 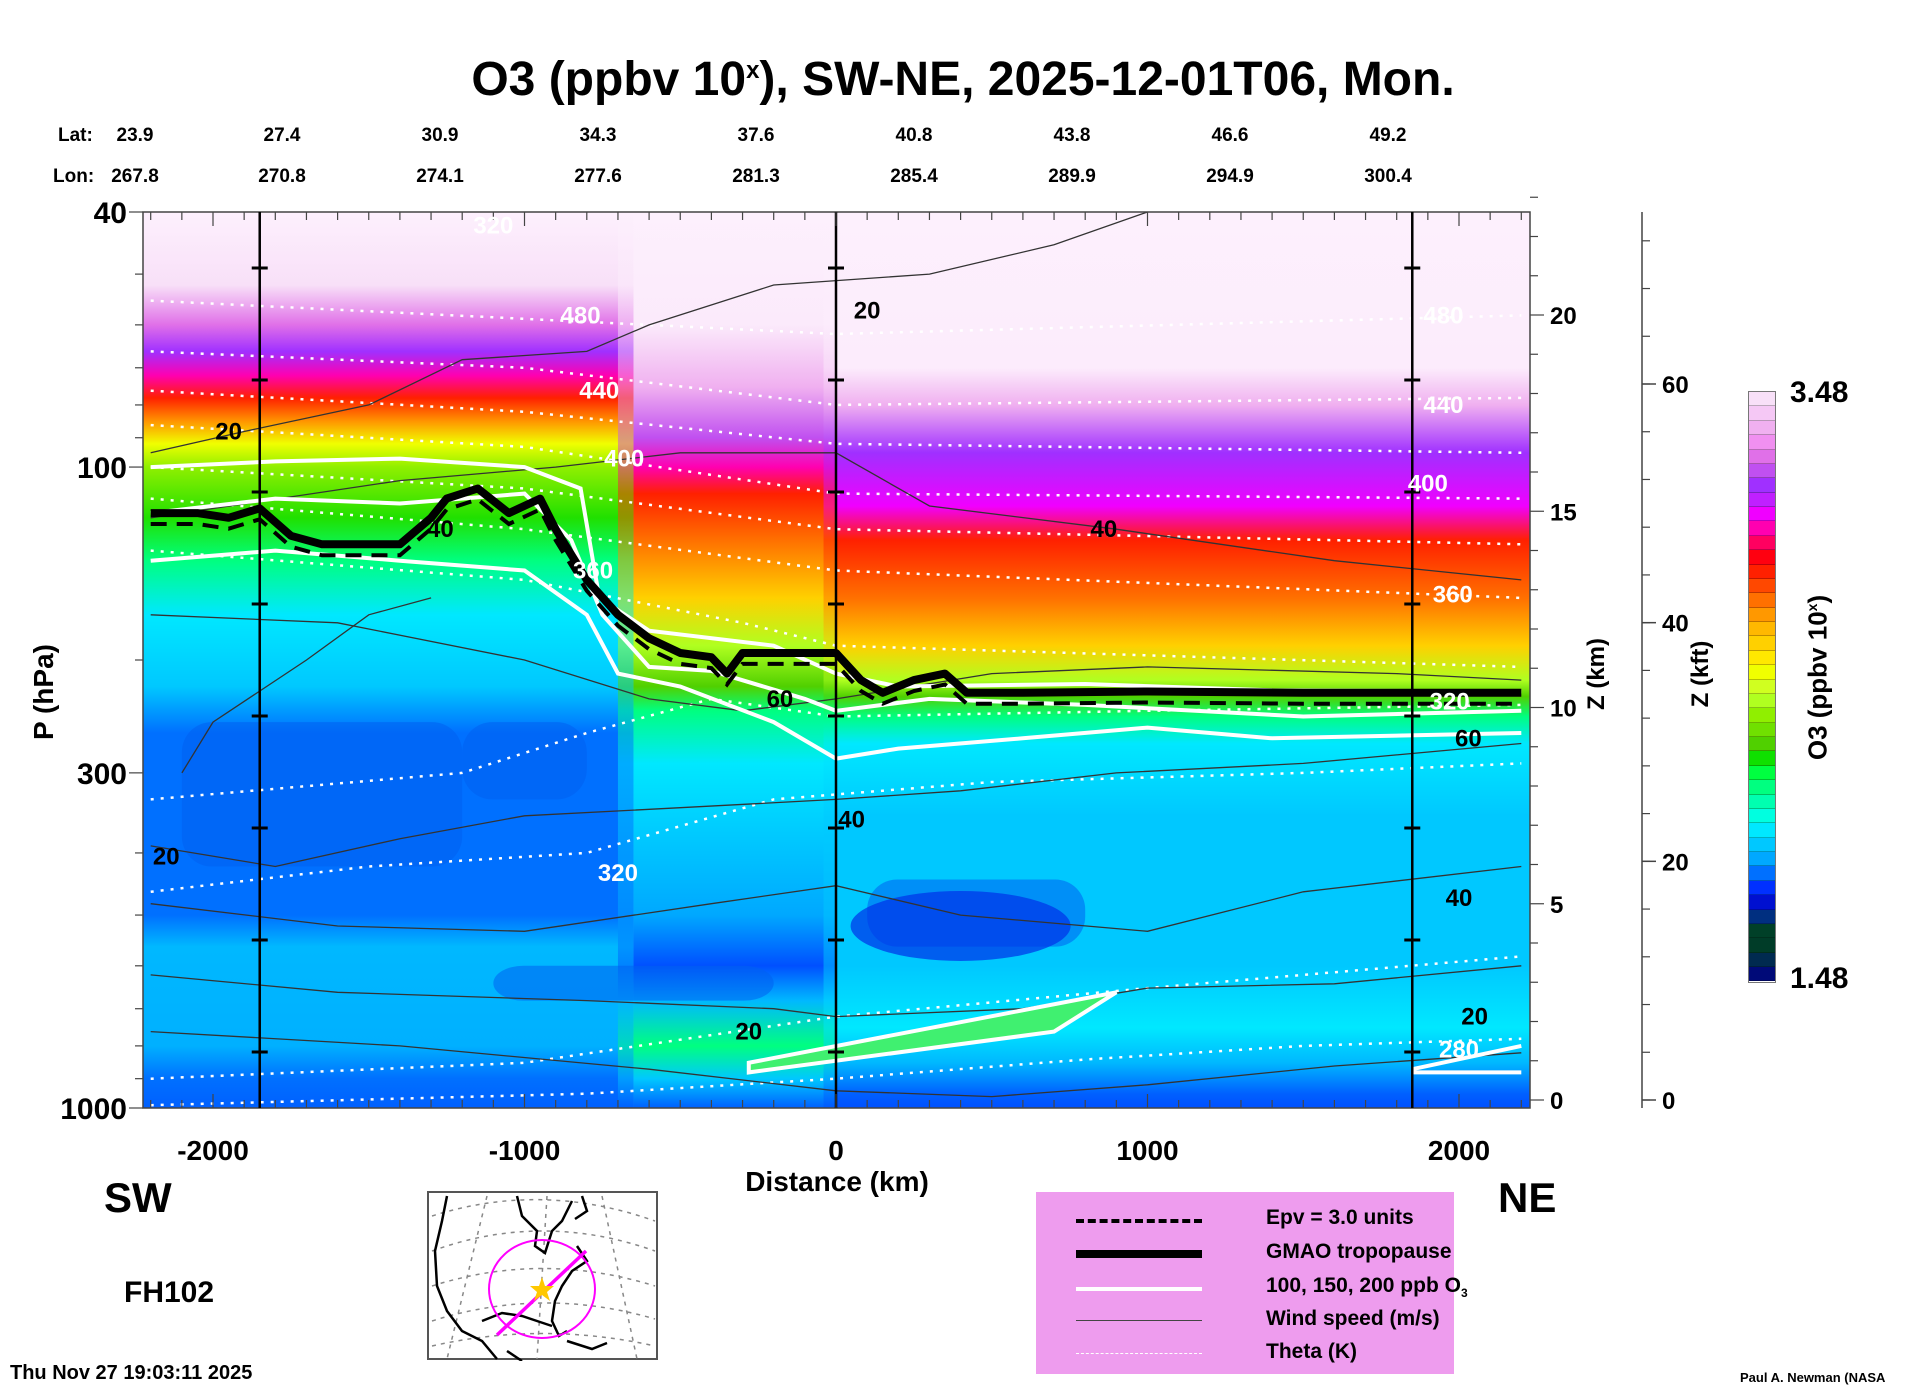 What do you see at coordinates (1261, 1354) in the screenshot?
I see `legend-item-theta: Theta (K)` at bounding box center [1261, 1354].